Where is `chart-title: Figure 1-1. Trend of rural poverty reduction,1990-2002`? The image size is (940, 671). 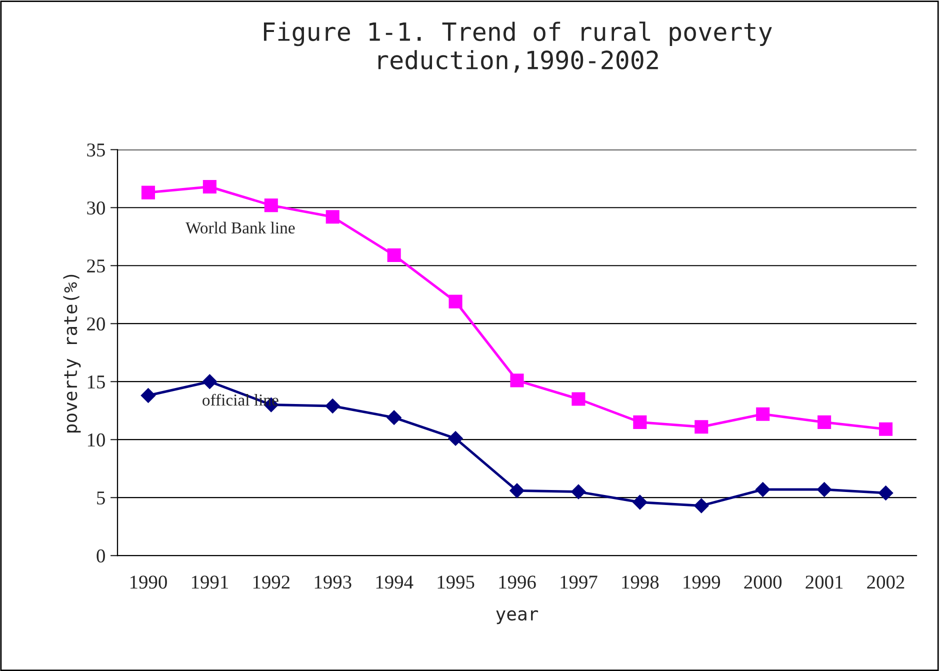 chart-title: Figure 1-1. Trend of rural poverty reduction,1990-2002 is located at coordinates (518, 47).